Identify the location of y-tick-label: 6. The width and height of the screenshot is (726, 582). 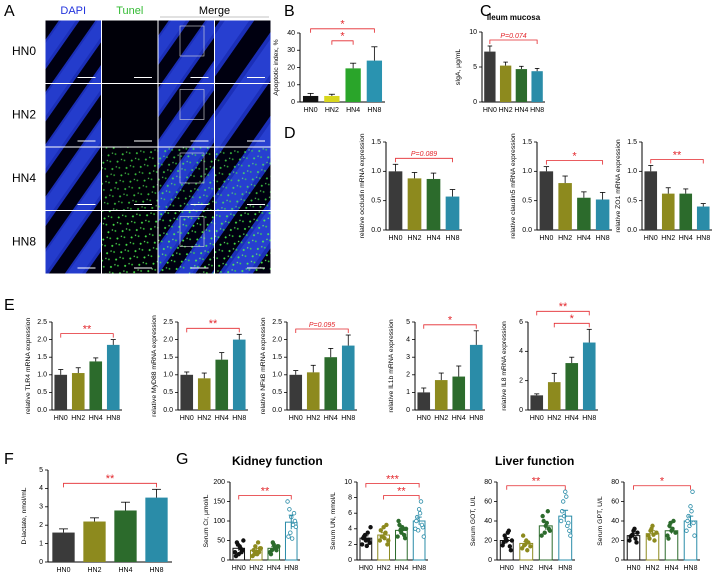
(521, 322).